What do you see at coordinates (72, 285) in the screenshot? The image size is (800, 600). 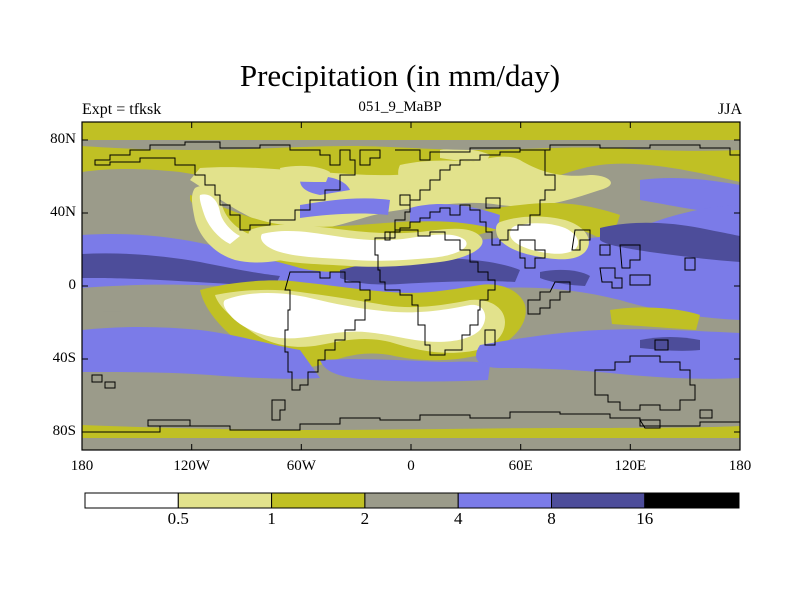 I see `lat-label-0: 0` at bounding box center [72, 285].